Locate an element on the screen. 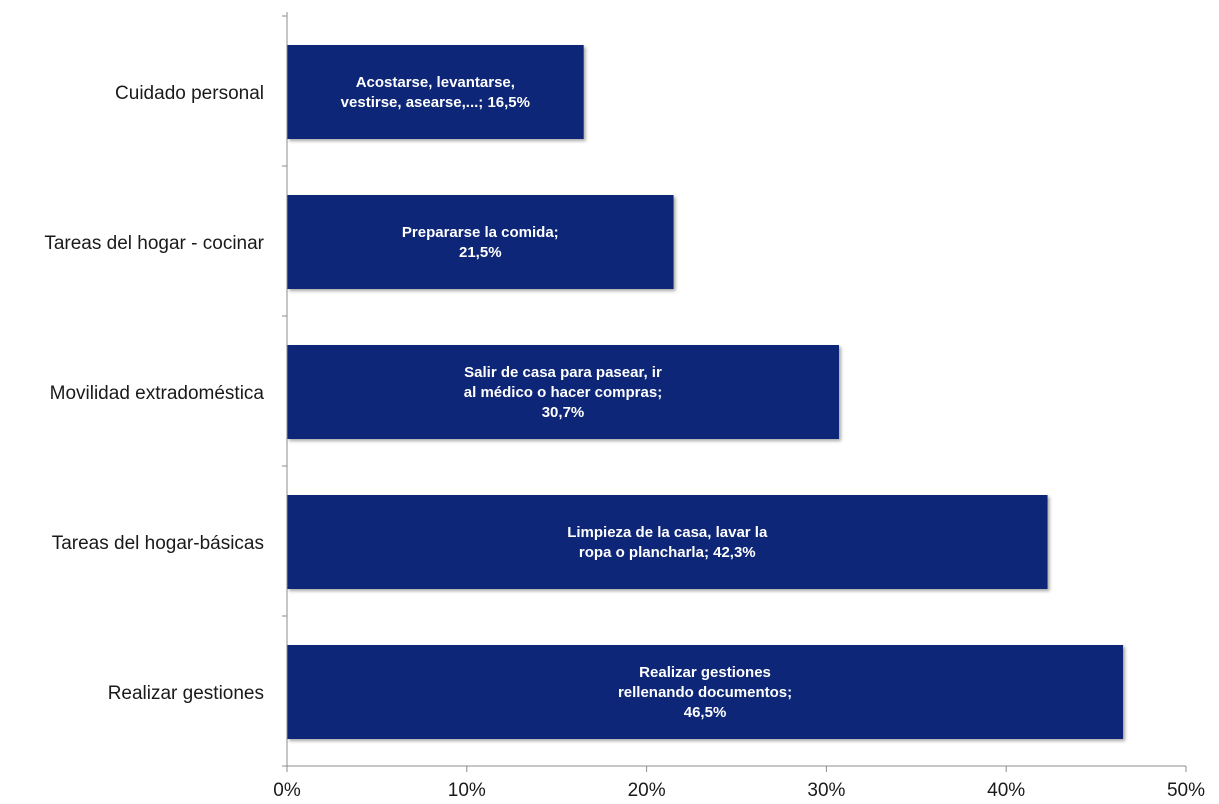  data-label-4-line-1: Limpieza de la casa, lavar la is located at coordinates (667, 532).